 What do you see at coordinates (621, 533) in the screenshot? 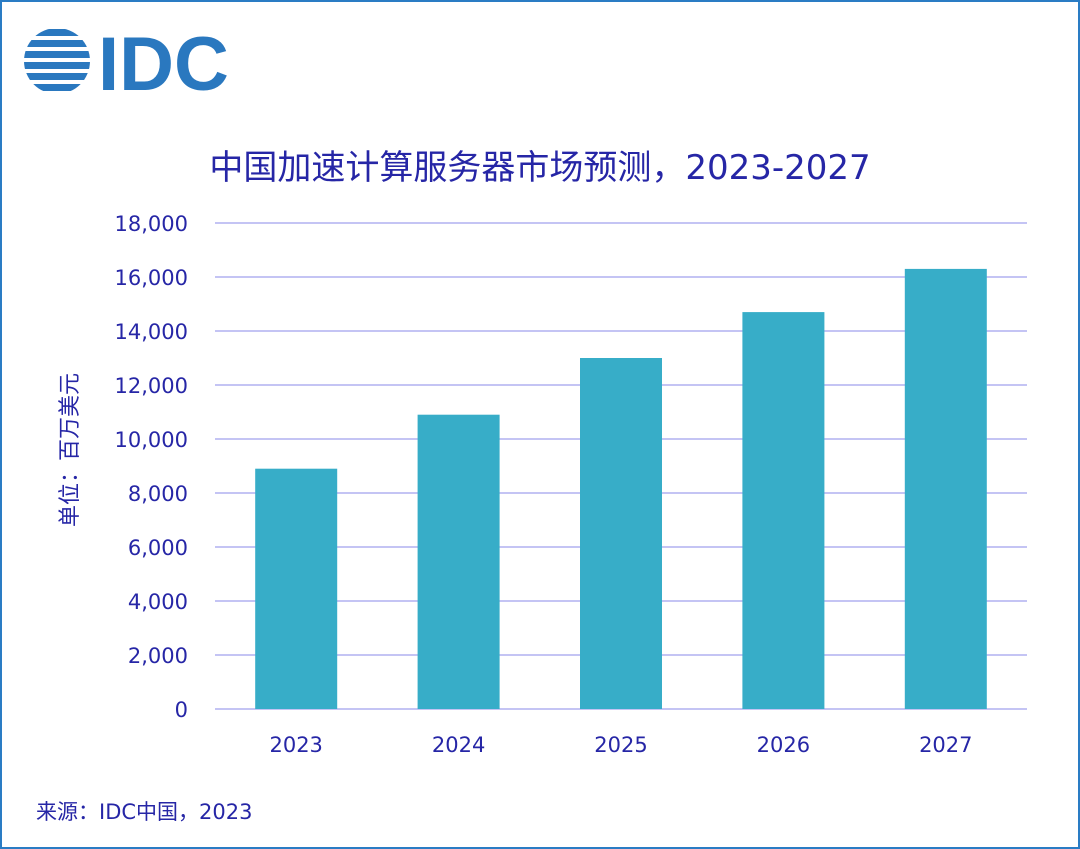
I see `bar-2025` at bounding box center [621, 533].